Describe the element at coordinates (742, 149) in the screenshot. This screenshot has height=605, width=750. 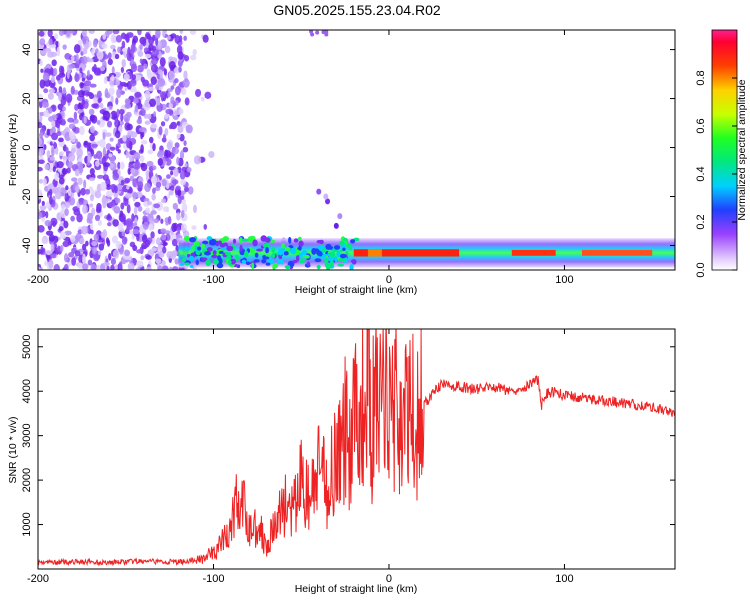
I see `colorbar-label: Normalized spectral amplitude` at that location.